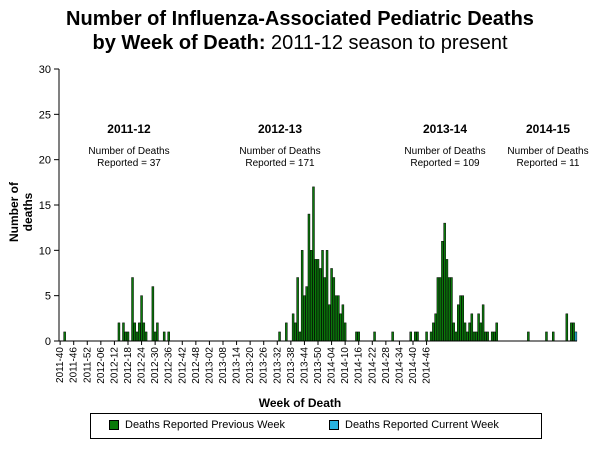 This screenshot has width=600, height=450. I want to click on y-tick-label: 30, so click(45, 70).